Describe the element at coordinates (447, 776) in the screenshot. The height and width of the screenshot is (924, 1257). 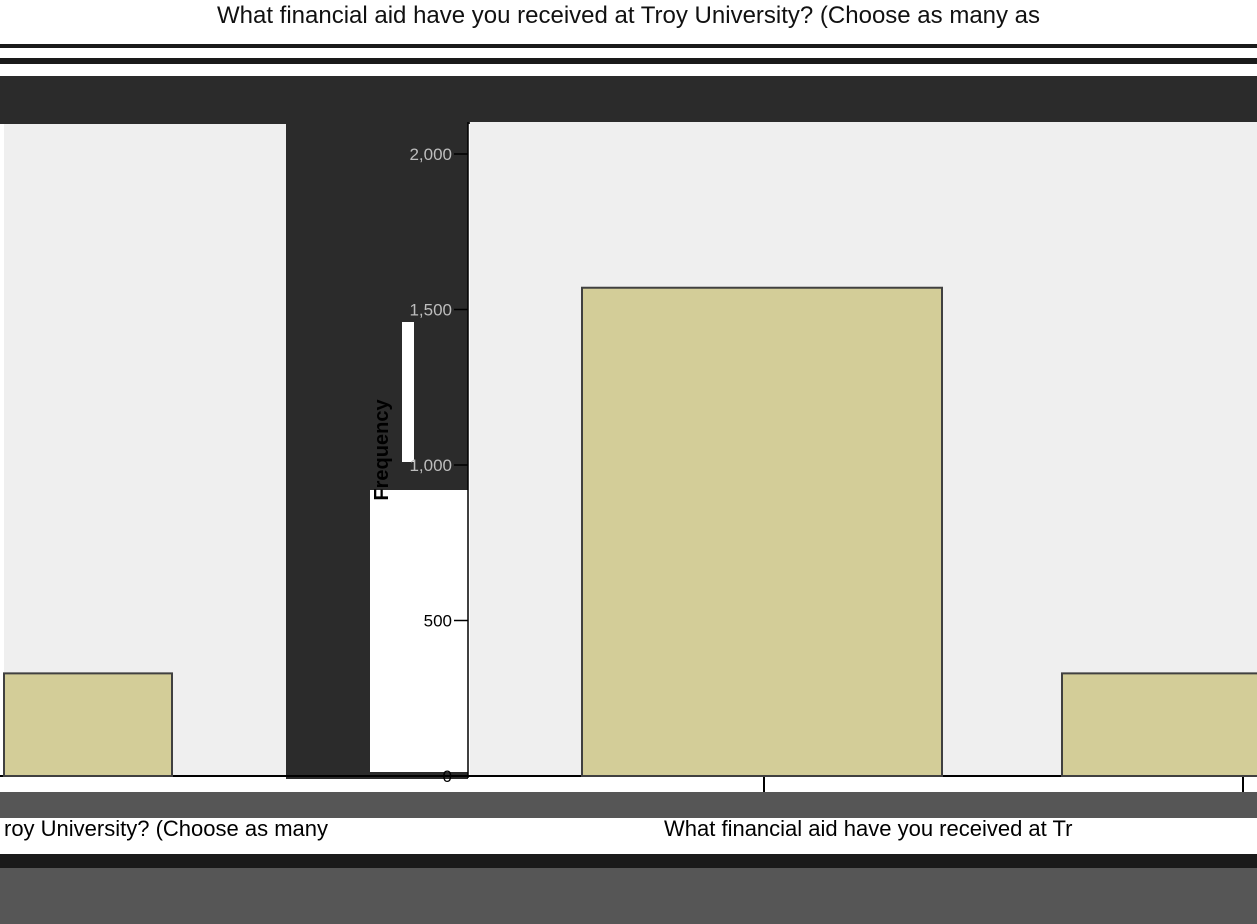
I see `y-tick-label: 0` at that location.